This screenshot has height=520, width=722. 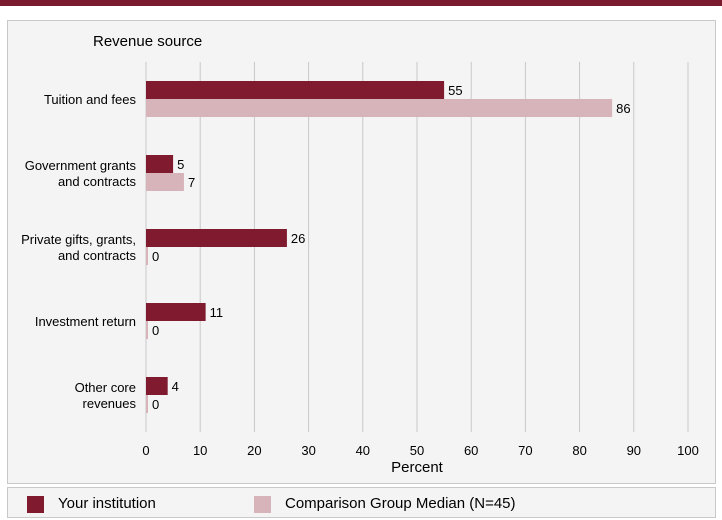 I want to click on legend-item-your-institution: Your institution, so click(x=91, y=504).